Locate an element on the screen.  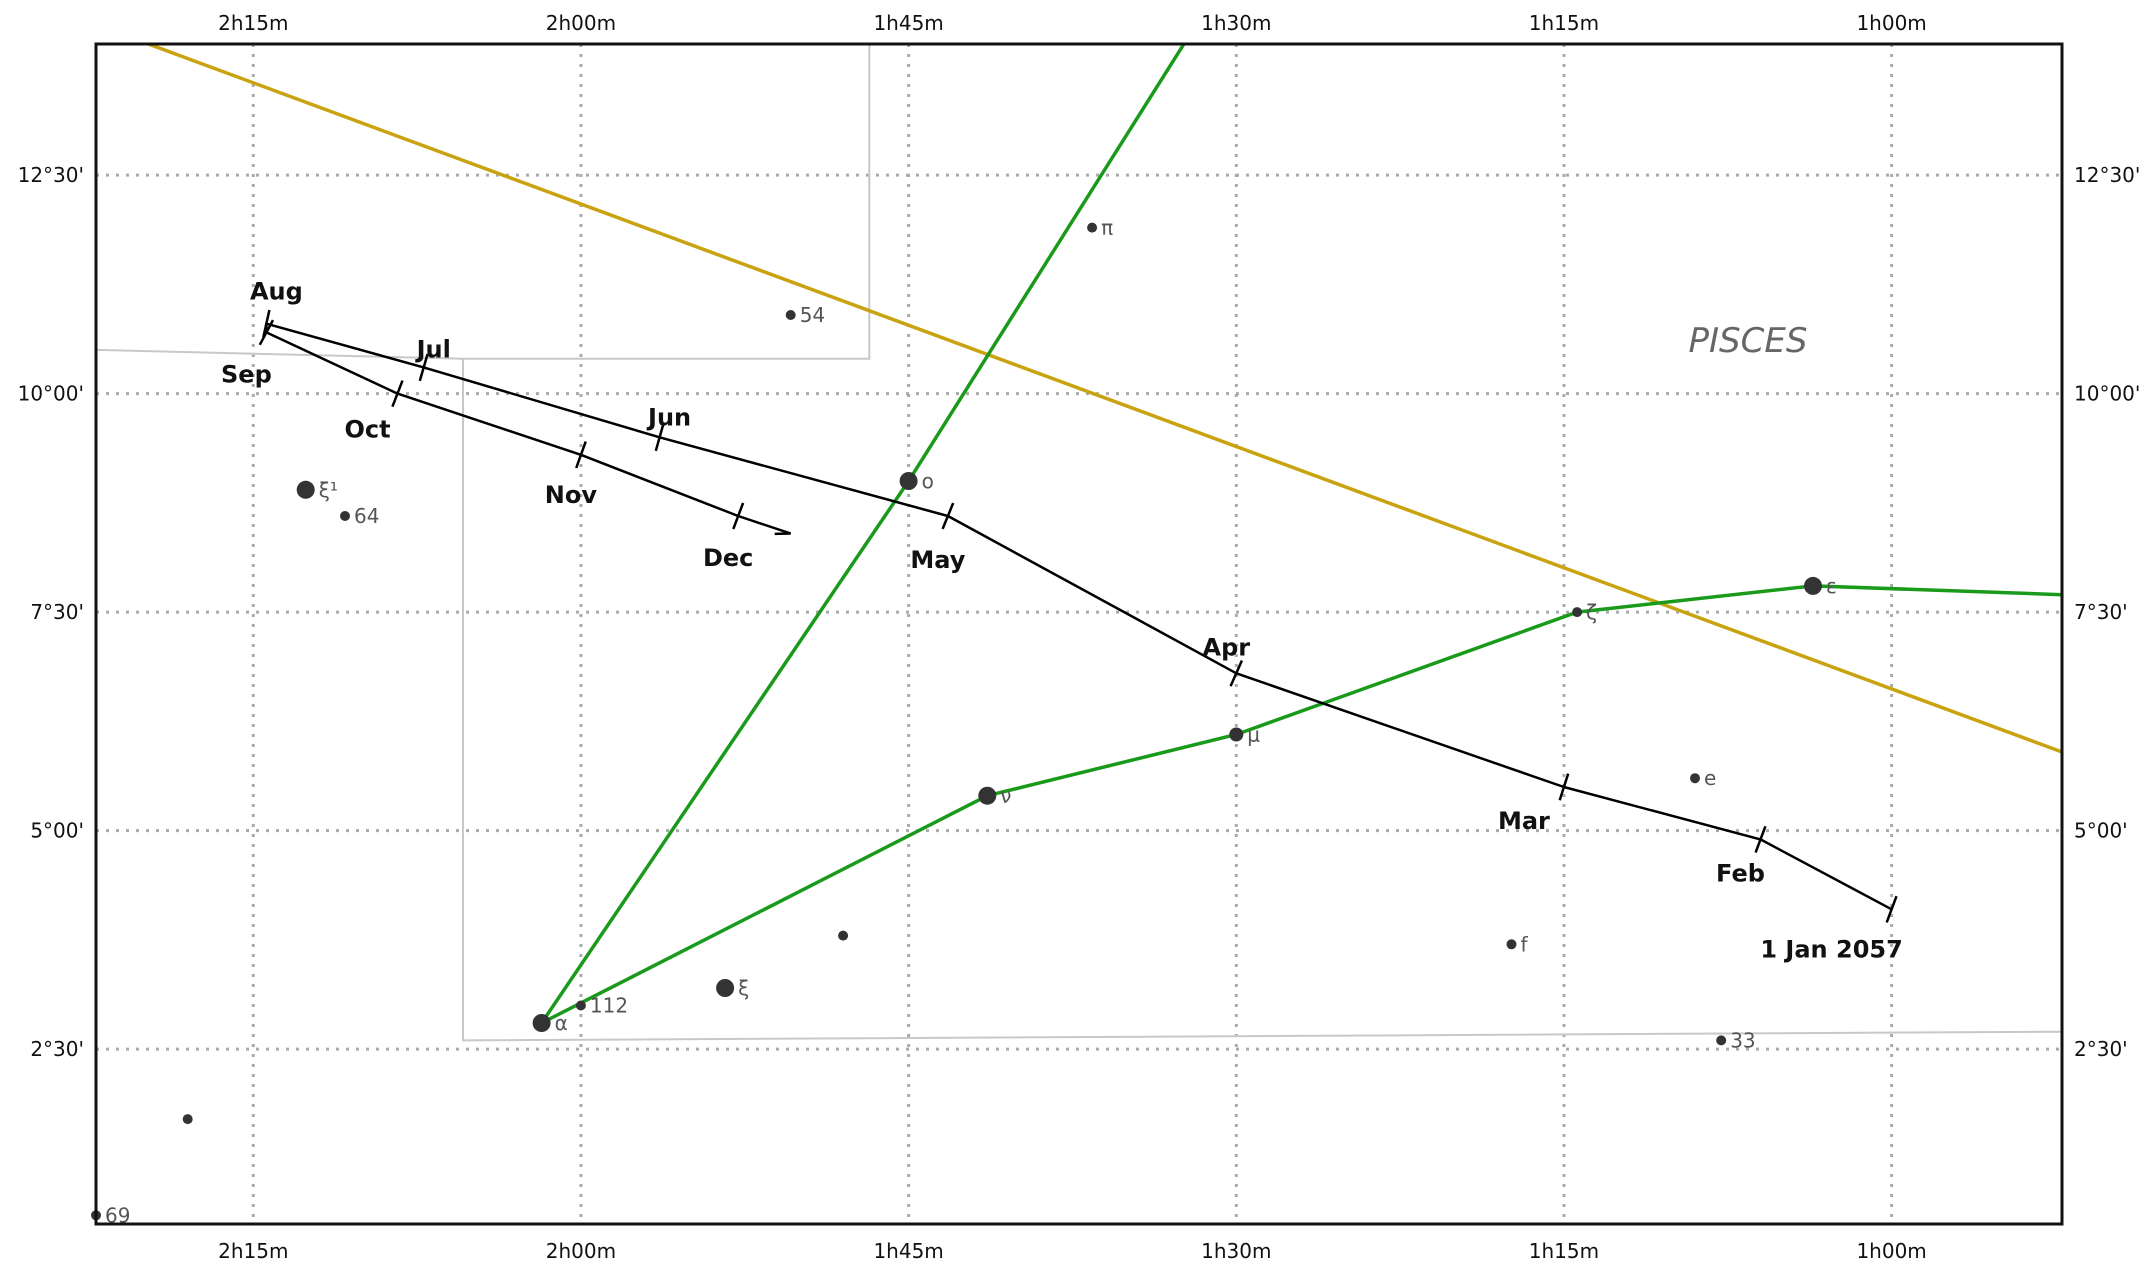
star-label: α is located at coordinates (561, 1023).